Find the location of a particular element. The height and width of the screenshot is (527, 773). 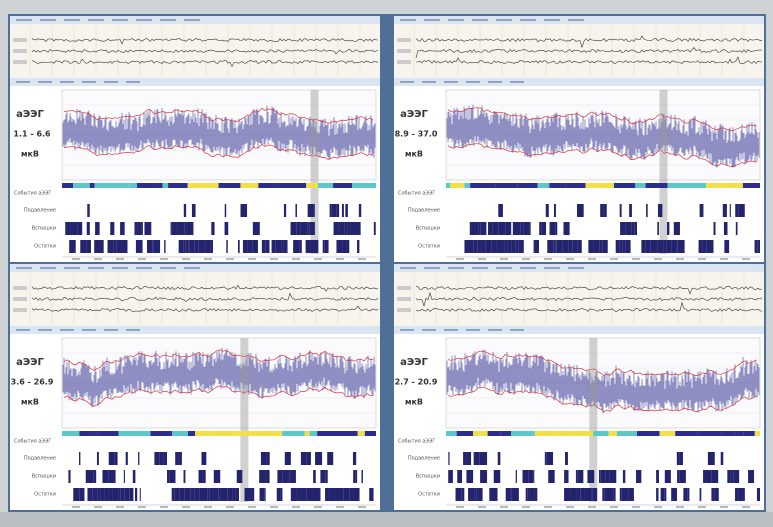

events-label: События аЭЭГ is located at coordinates (32, 442).